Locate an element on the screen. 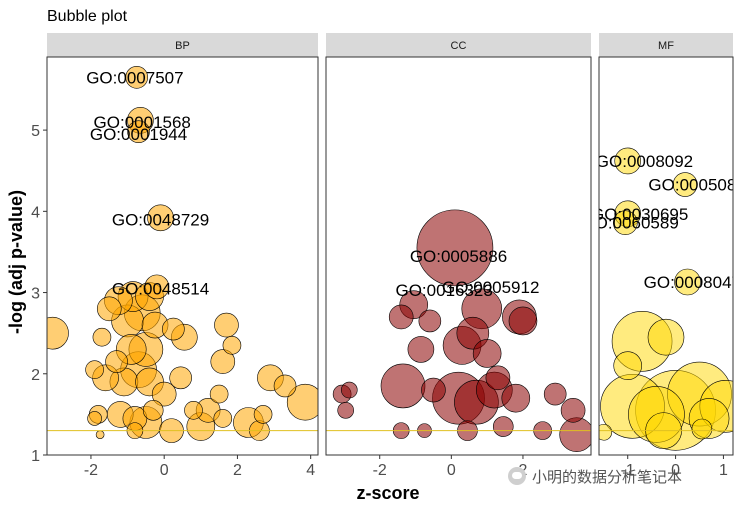  go-term-label: GO:0008092 is located at coordinates (644, 161).